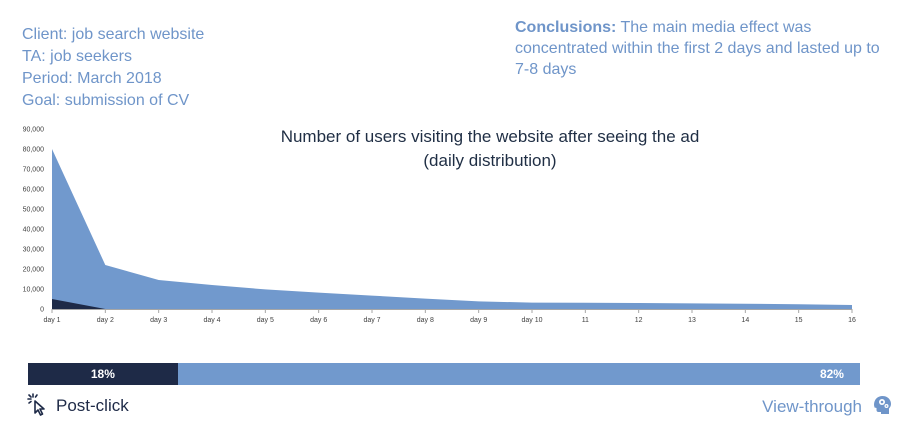 This screenshot has height=444, width=902. What do you see at coordinates (92, 78) in the screenshot?
I see `period-text: Period: March 2018` at bounding box center [92, 78].